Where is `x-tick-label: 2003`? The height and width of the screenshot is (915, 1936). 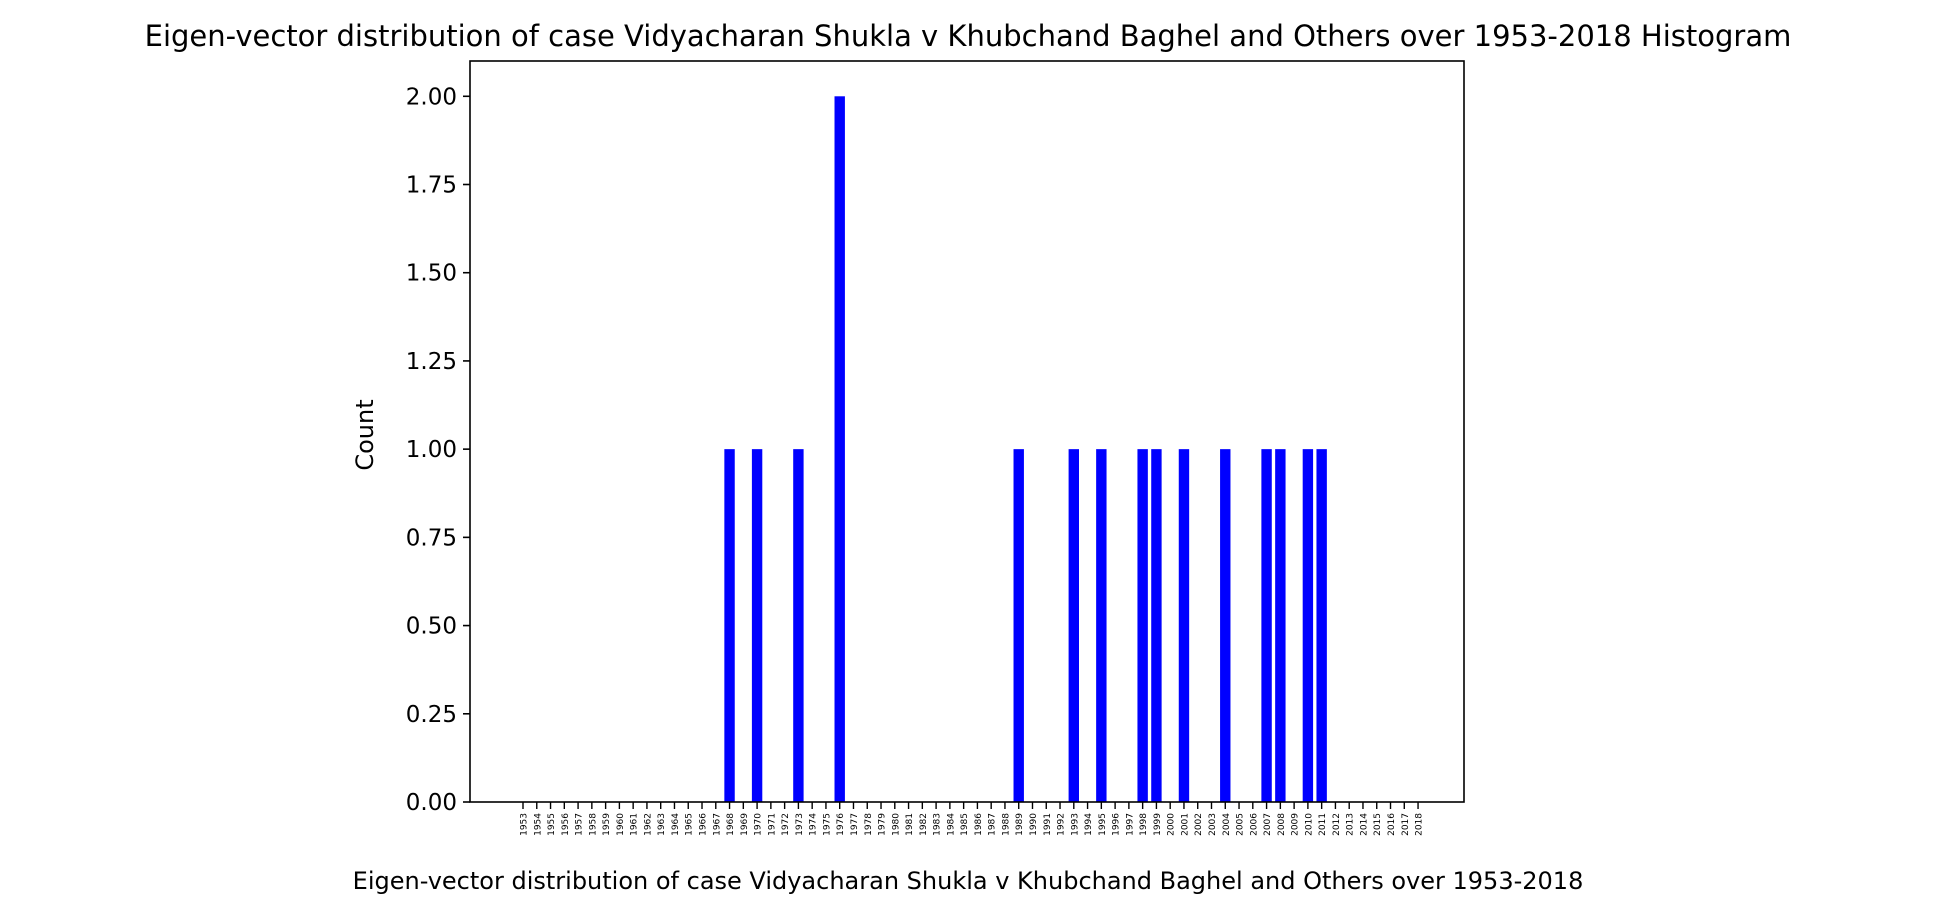 x-tick-label: 2003 is located at coordinates (1213, 824).